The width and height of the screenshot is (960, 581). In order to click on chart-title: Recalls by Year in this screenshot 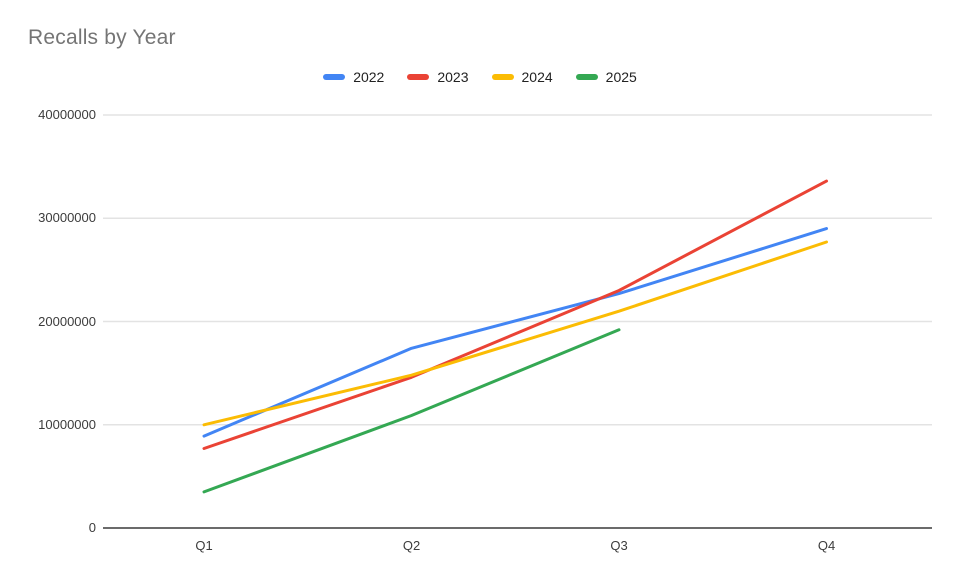, I will do `click(102, 37)`.